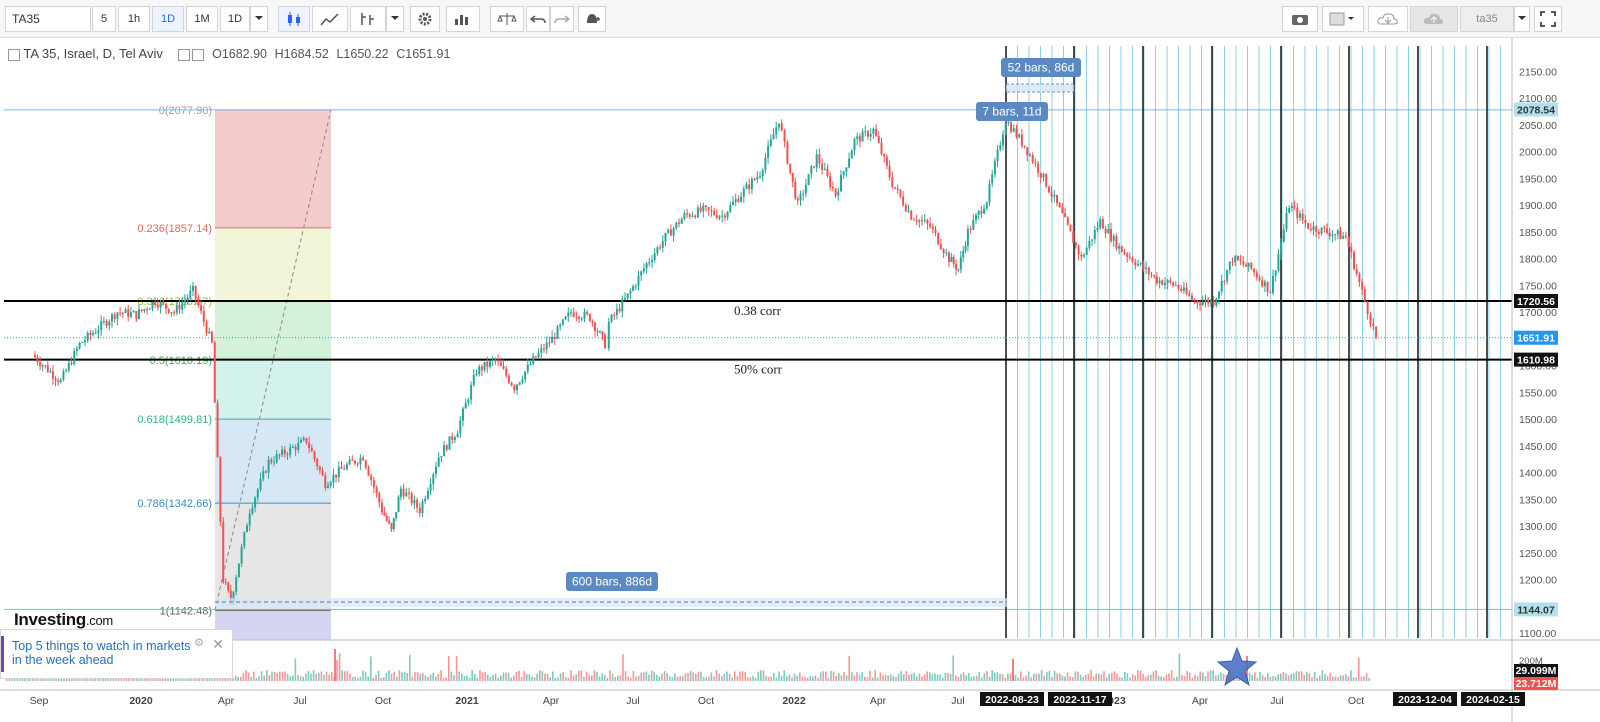 The image size is (1600, 722). Describe the element at coordinates (538, 19) in the screenshot. I see `undo-icon` at that location.